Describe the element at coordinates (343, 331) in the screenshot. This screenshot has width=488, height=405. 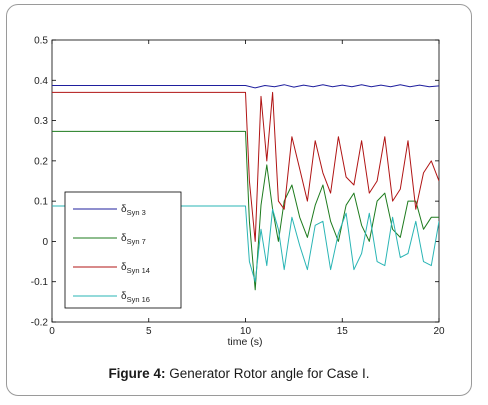
I see `x-tick-label: 15` at that location.